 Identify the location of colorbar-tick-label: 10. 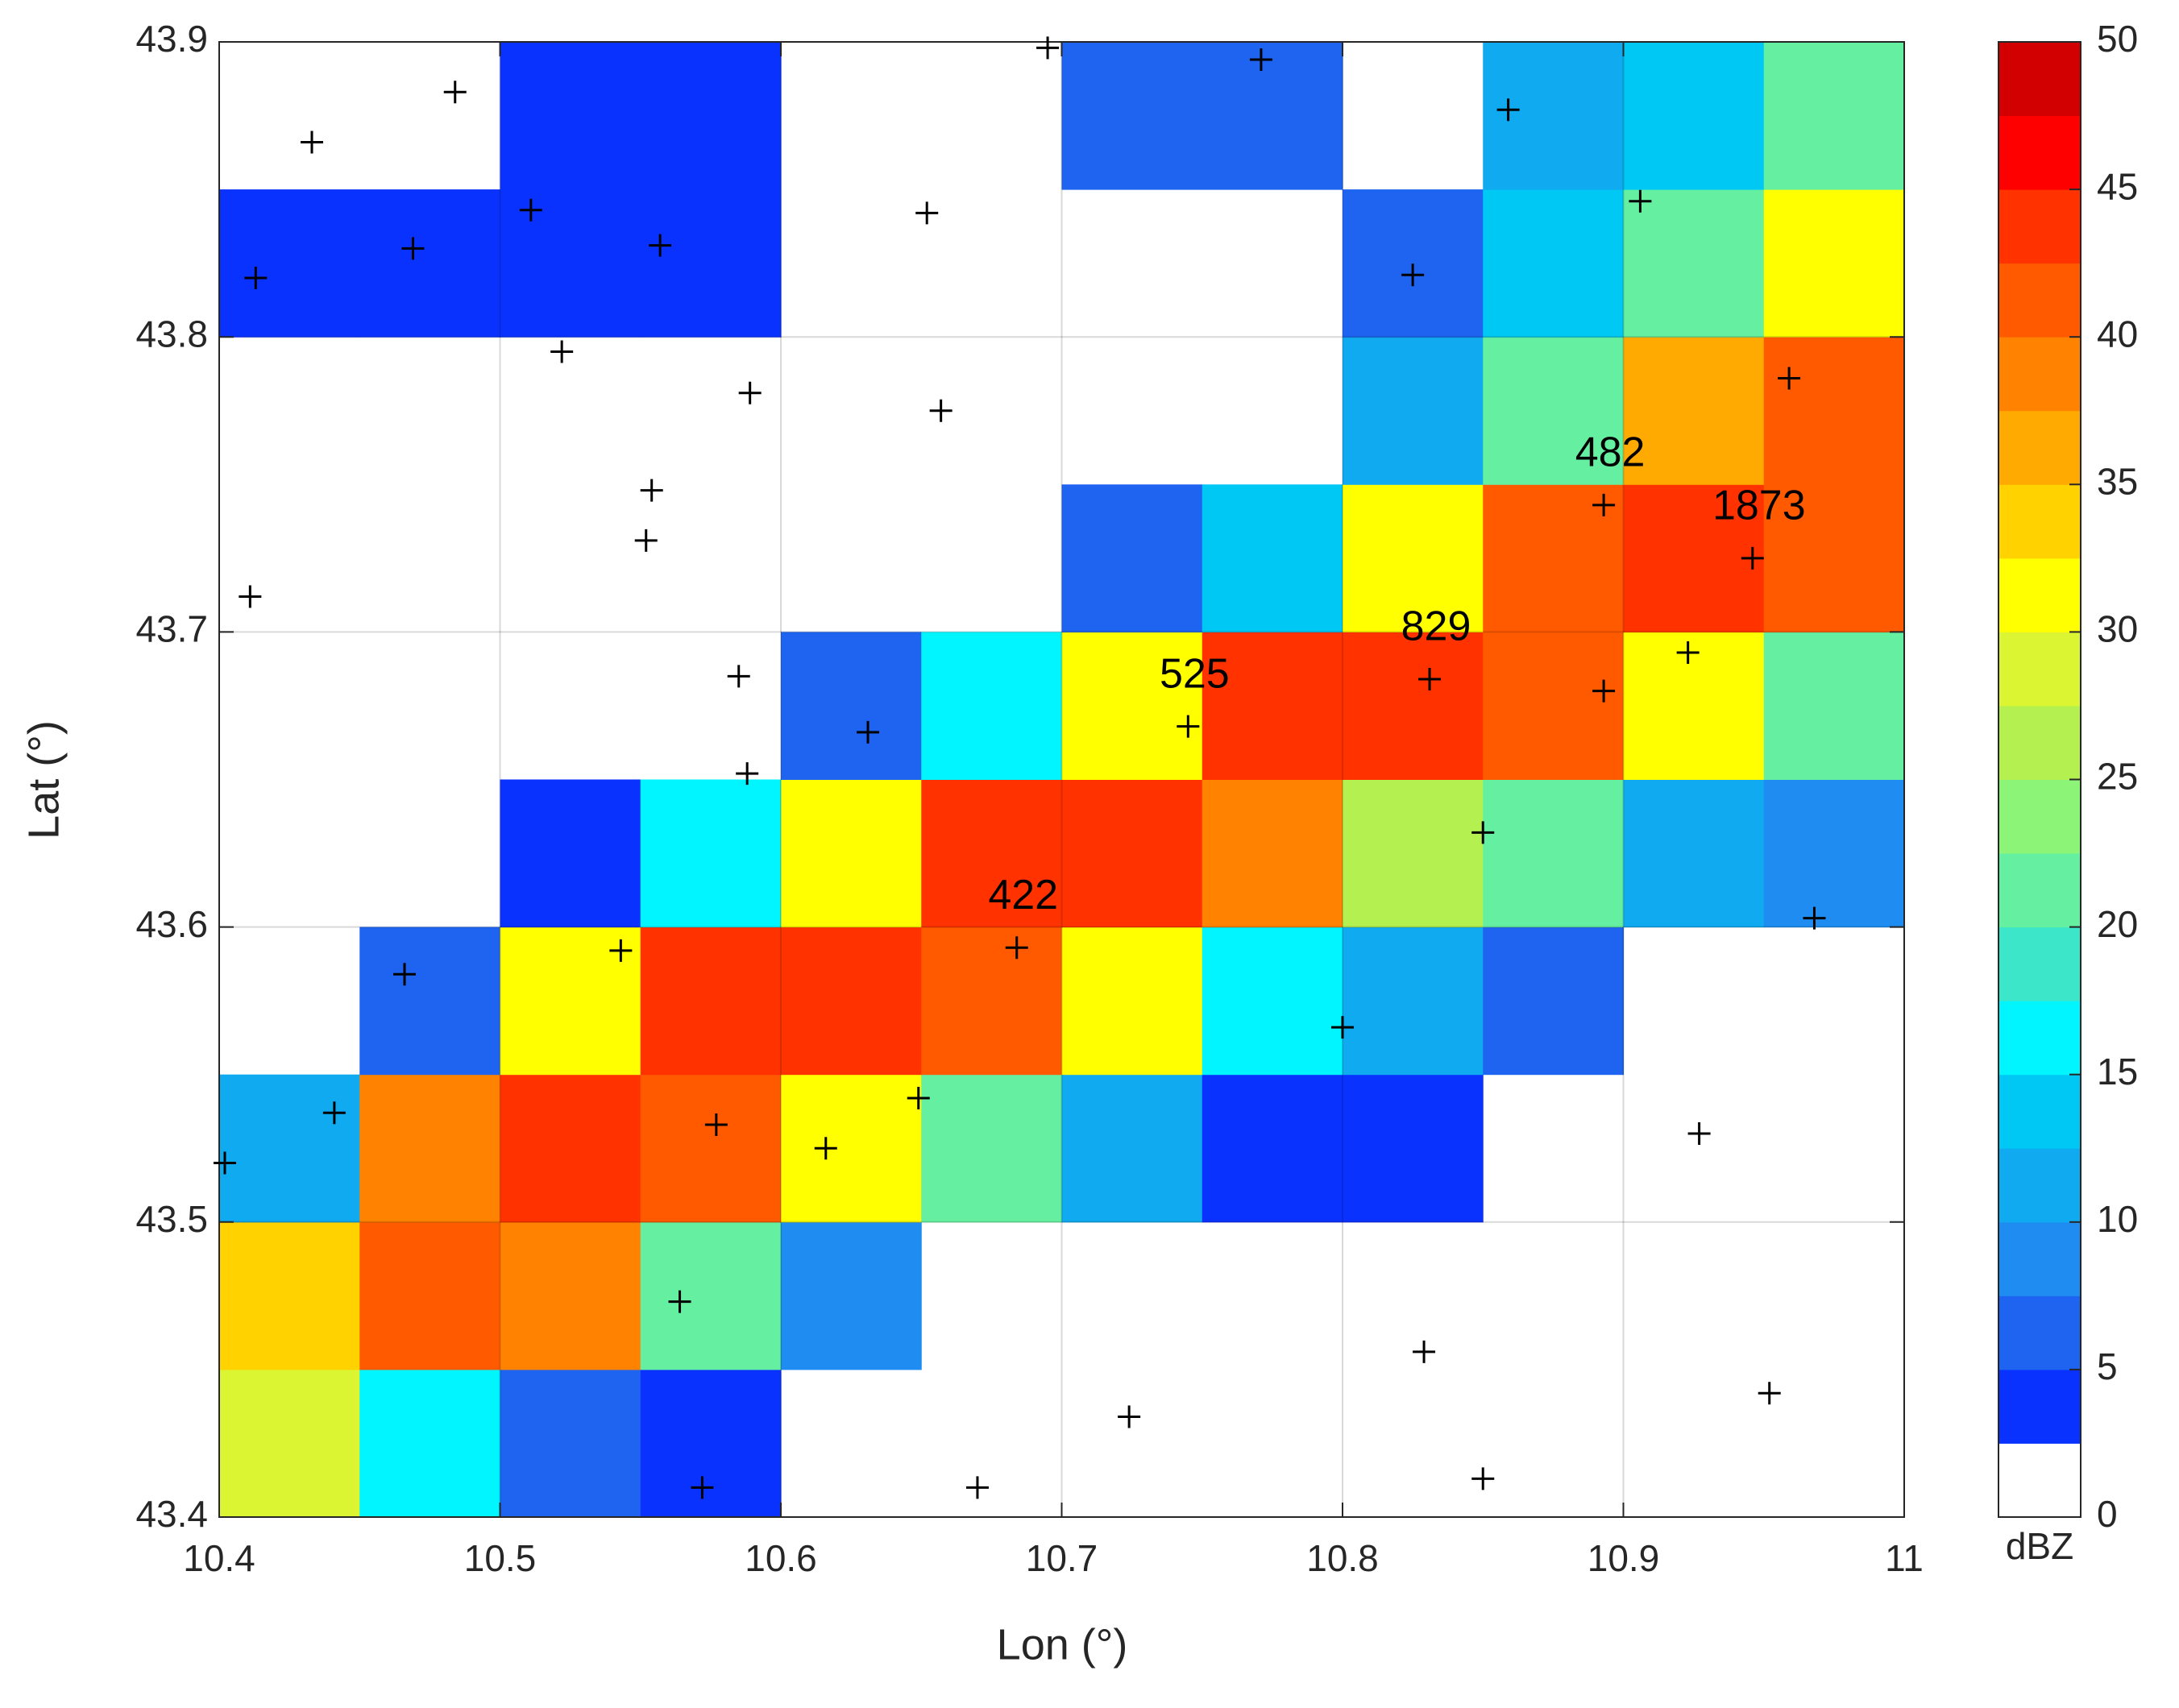
(2118, 1219).